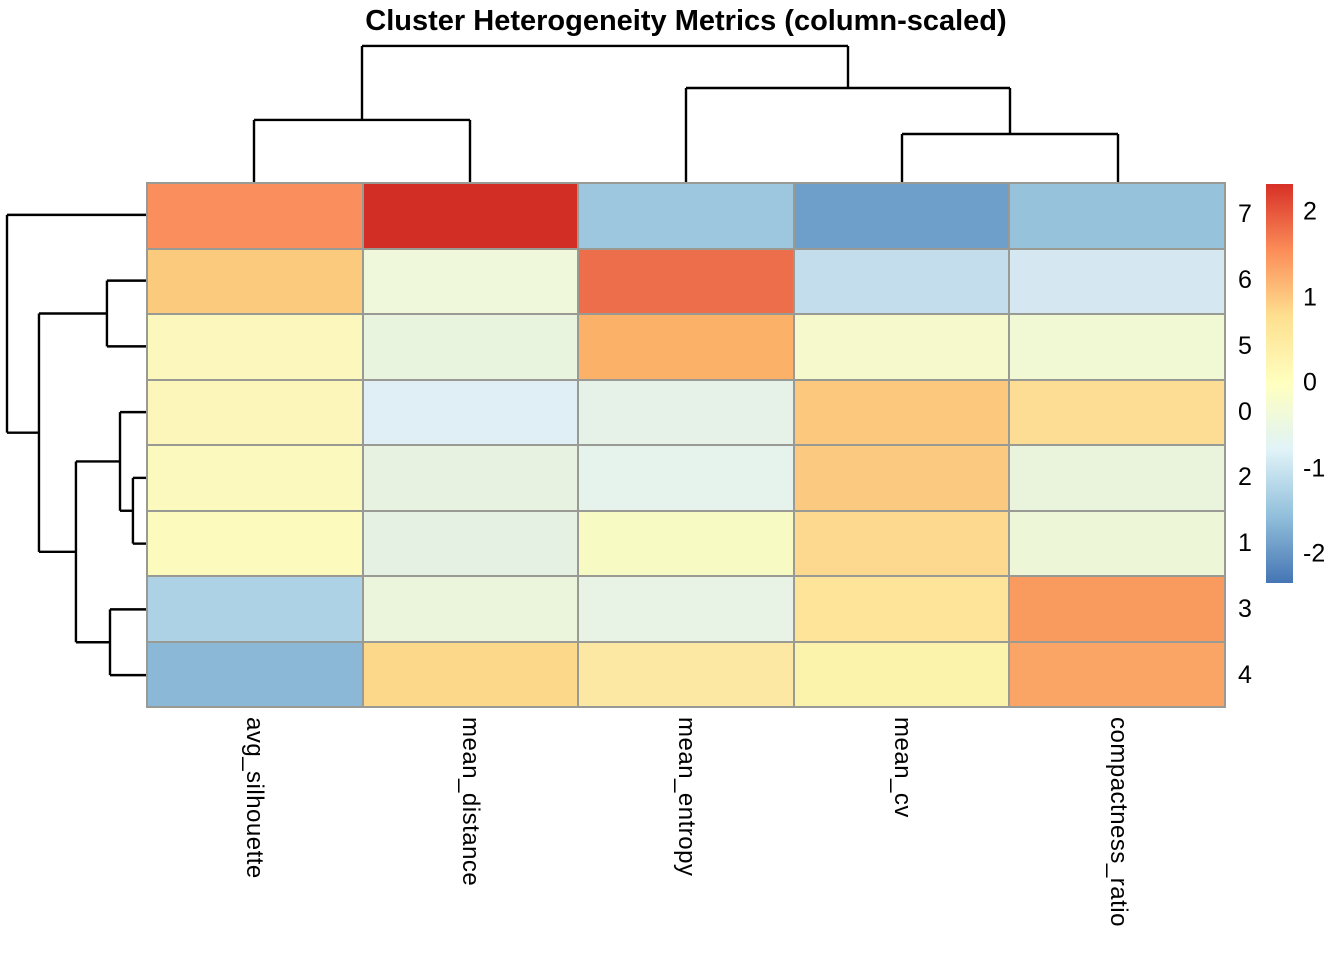  Describe the element at coordinates (686, 797) in the screenshot. I see `column-label: mean_entropy` at that location.